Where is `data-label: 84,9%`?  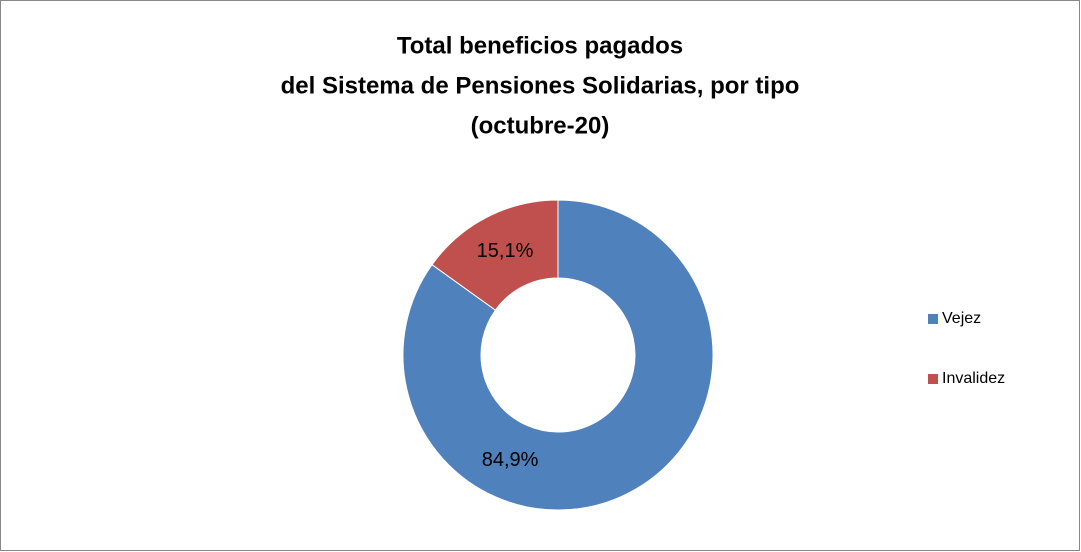
data-label: 84,9% is located at coordinates (510, 460).